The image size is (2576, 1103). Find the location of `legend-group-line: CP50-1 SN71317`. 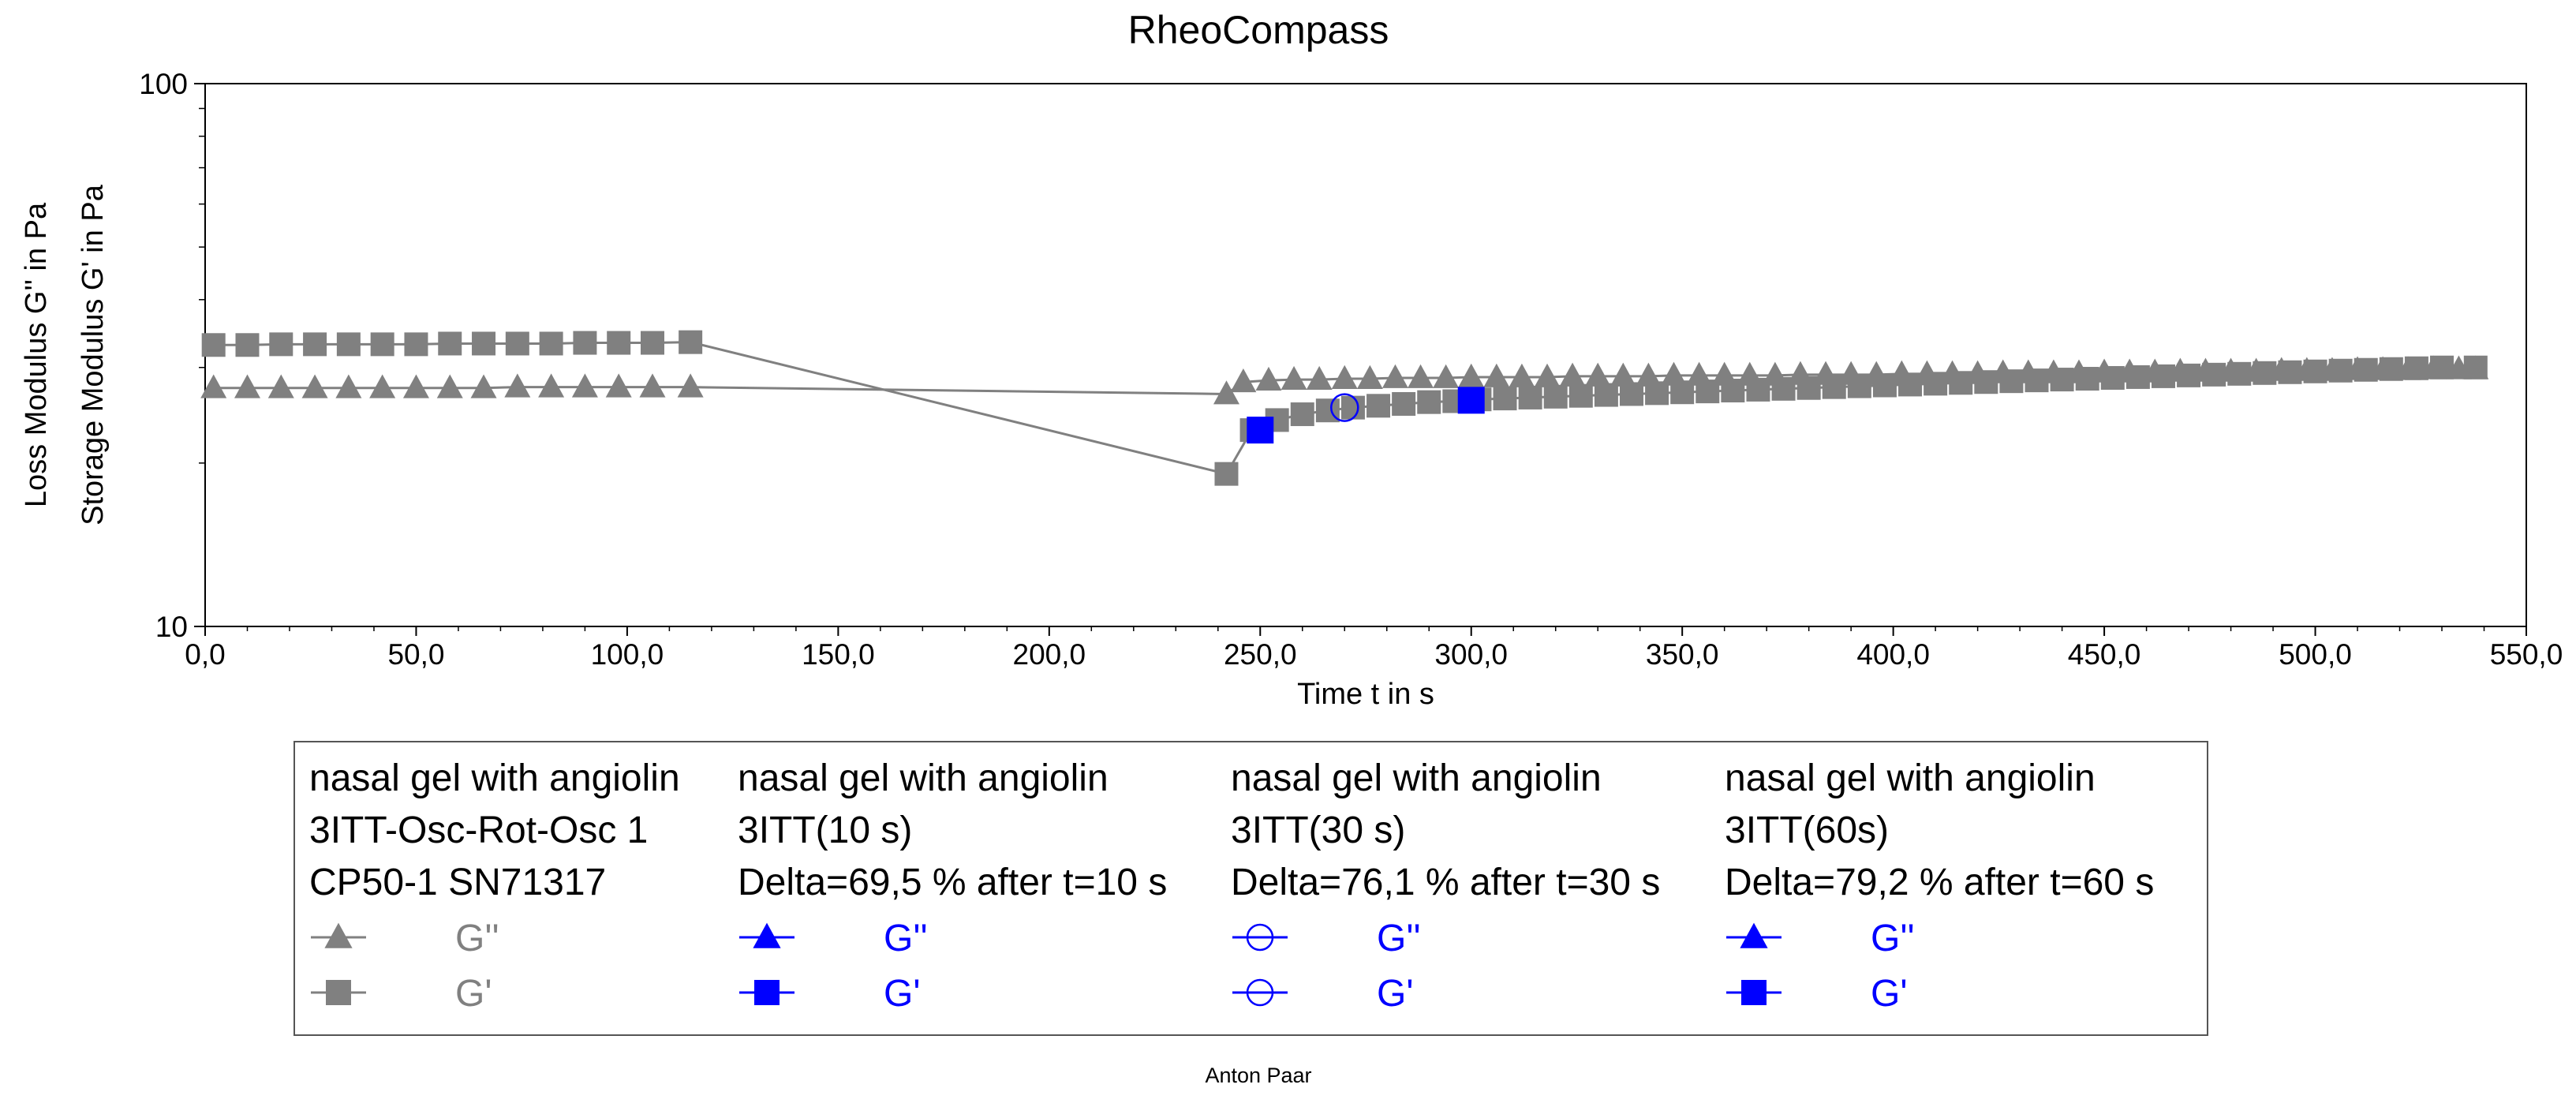

legend-group-line: CP50-1 SN71317 is located at coordinates (457, 882).